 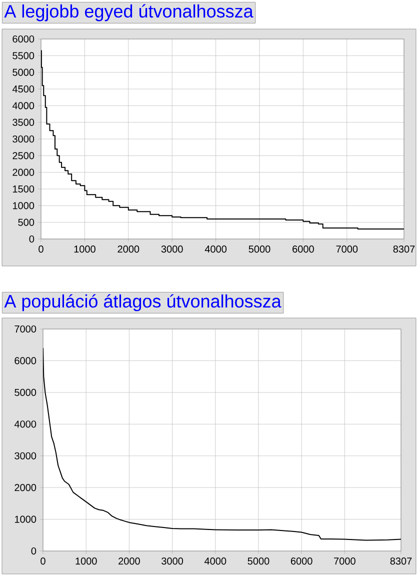 I want to click on y-tick-label: 500, so click(x=26, y=222).